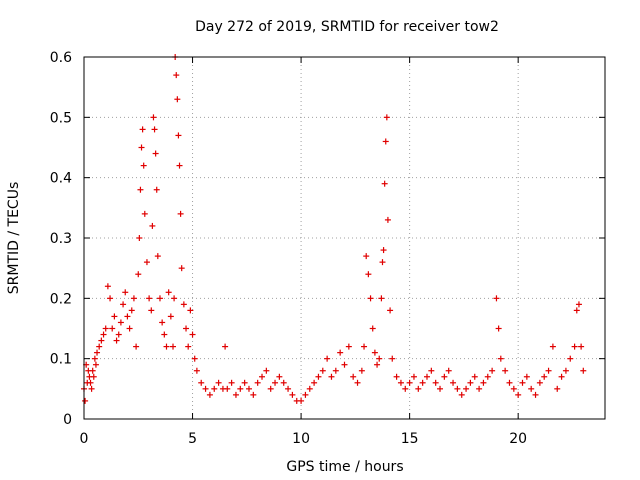  Describe the element at coordinates (61, 360) in the screenshot. I see `y-tick-label: 0.1` at that location.